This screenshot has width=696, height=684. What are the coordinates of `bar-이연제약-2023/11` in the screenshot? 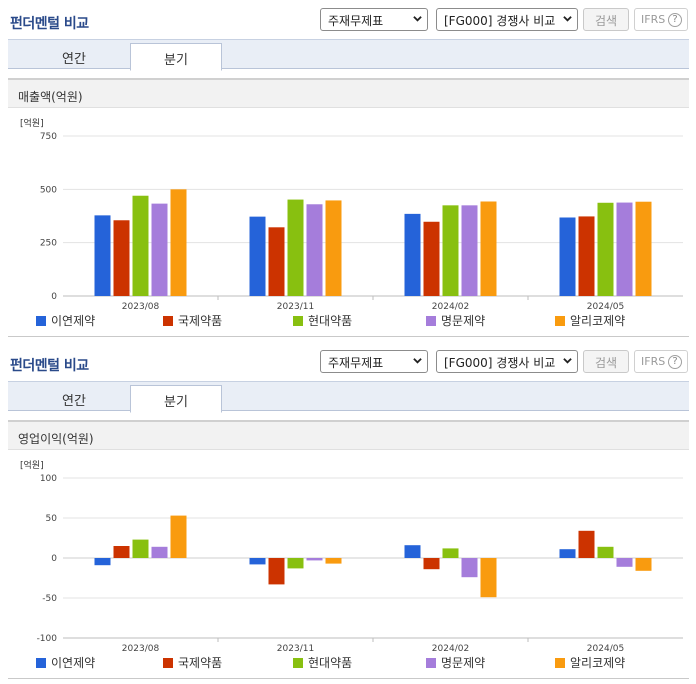 It's located at (257, 256).